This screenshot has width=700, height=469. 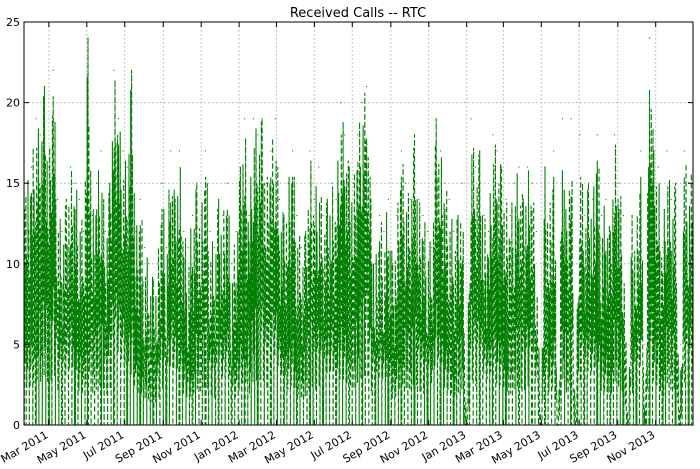 I want to click on chart-title: Received Calls -- RTC, so click(x=358, y=13).